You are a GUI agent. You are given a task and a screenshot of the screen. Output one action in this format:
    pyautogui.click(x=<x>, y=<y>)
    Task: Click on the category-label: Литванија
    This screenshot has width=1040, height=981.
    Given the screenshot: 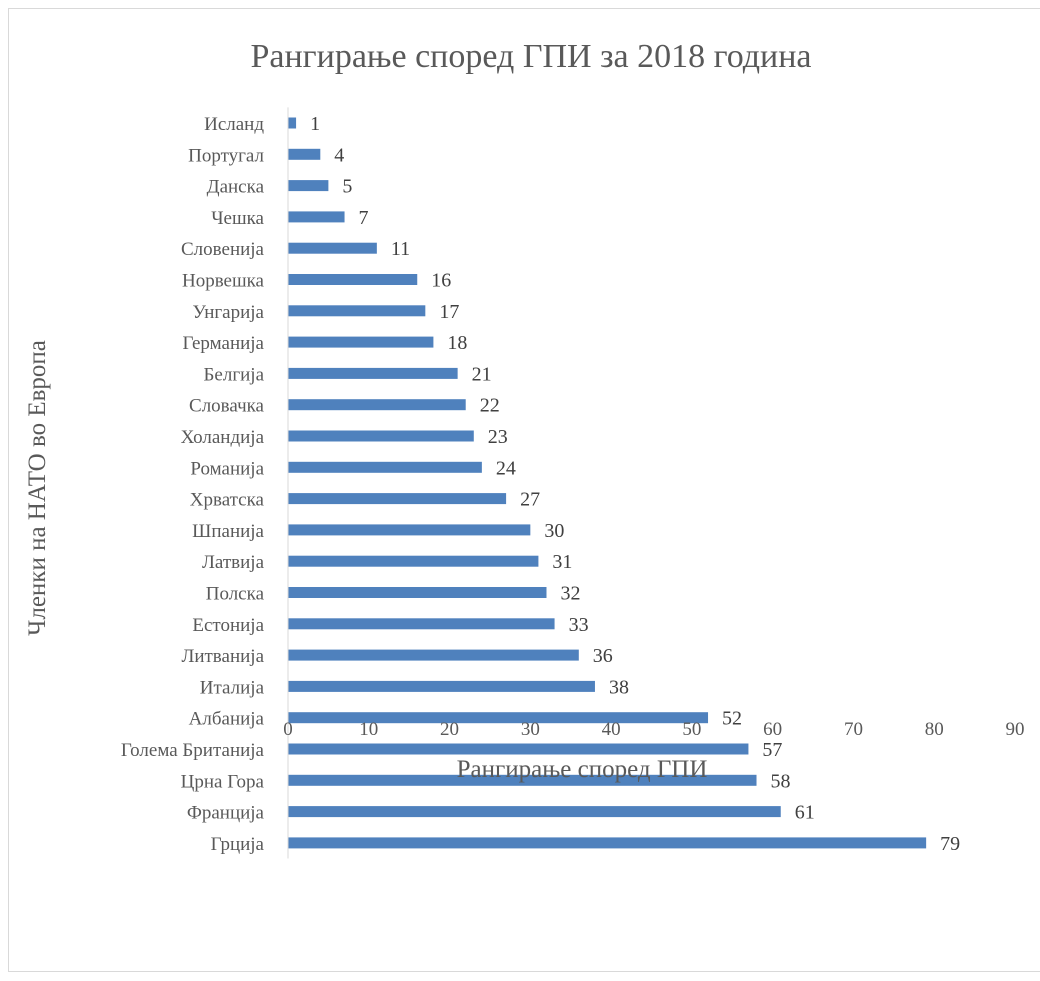 What is the action you would take?
    pyautogui.click(x=222, y=656)
    